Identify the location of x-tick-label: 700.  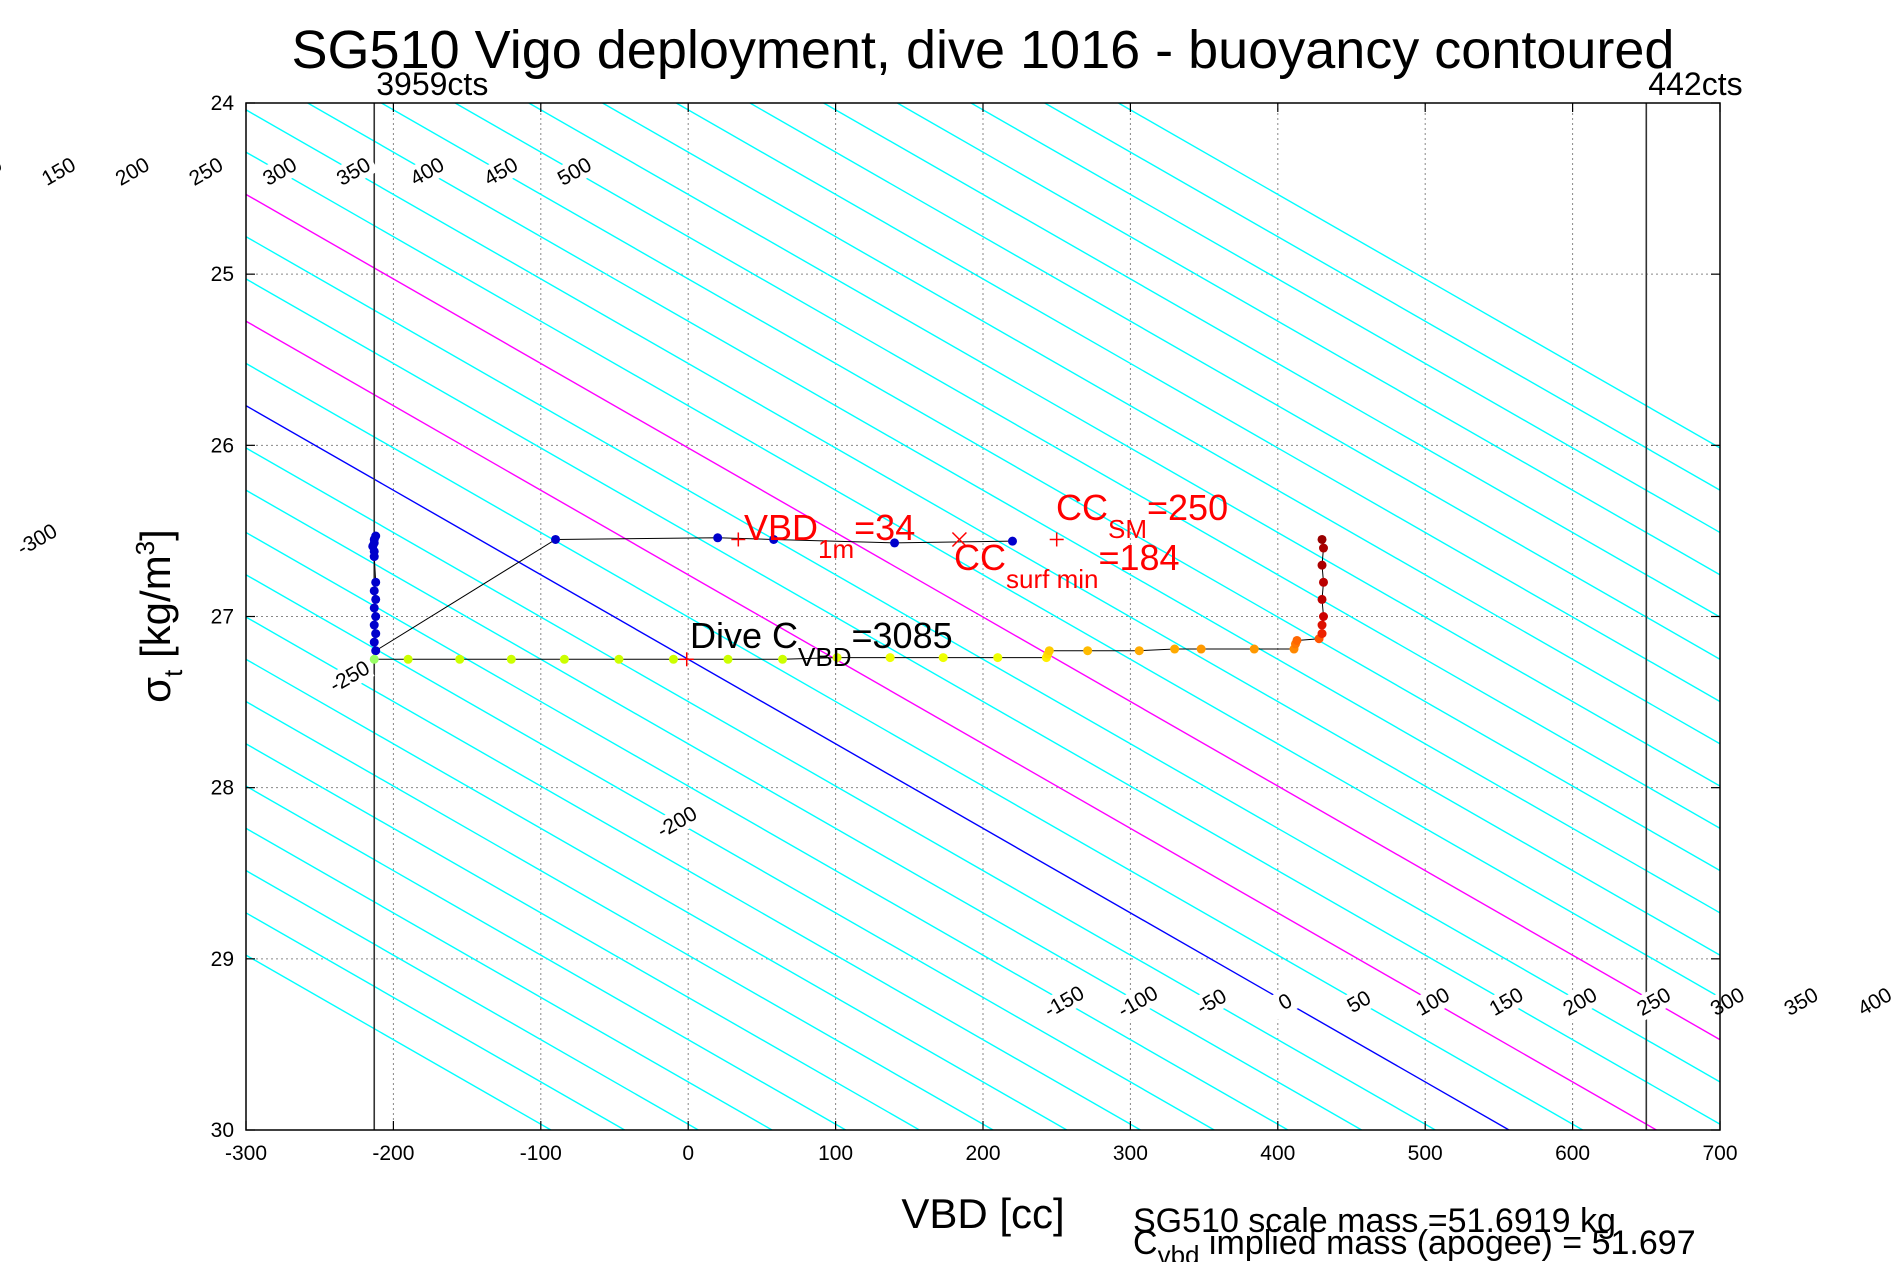
(1719, 1153).